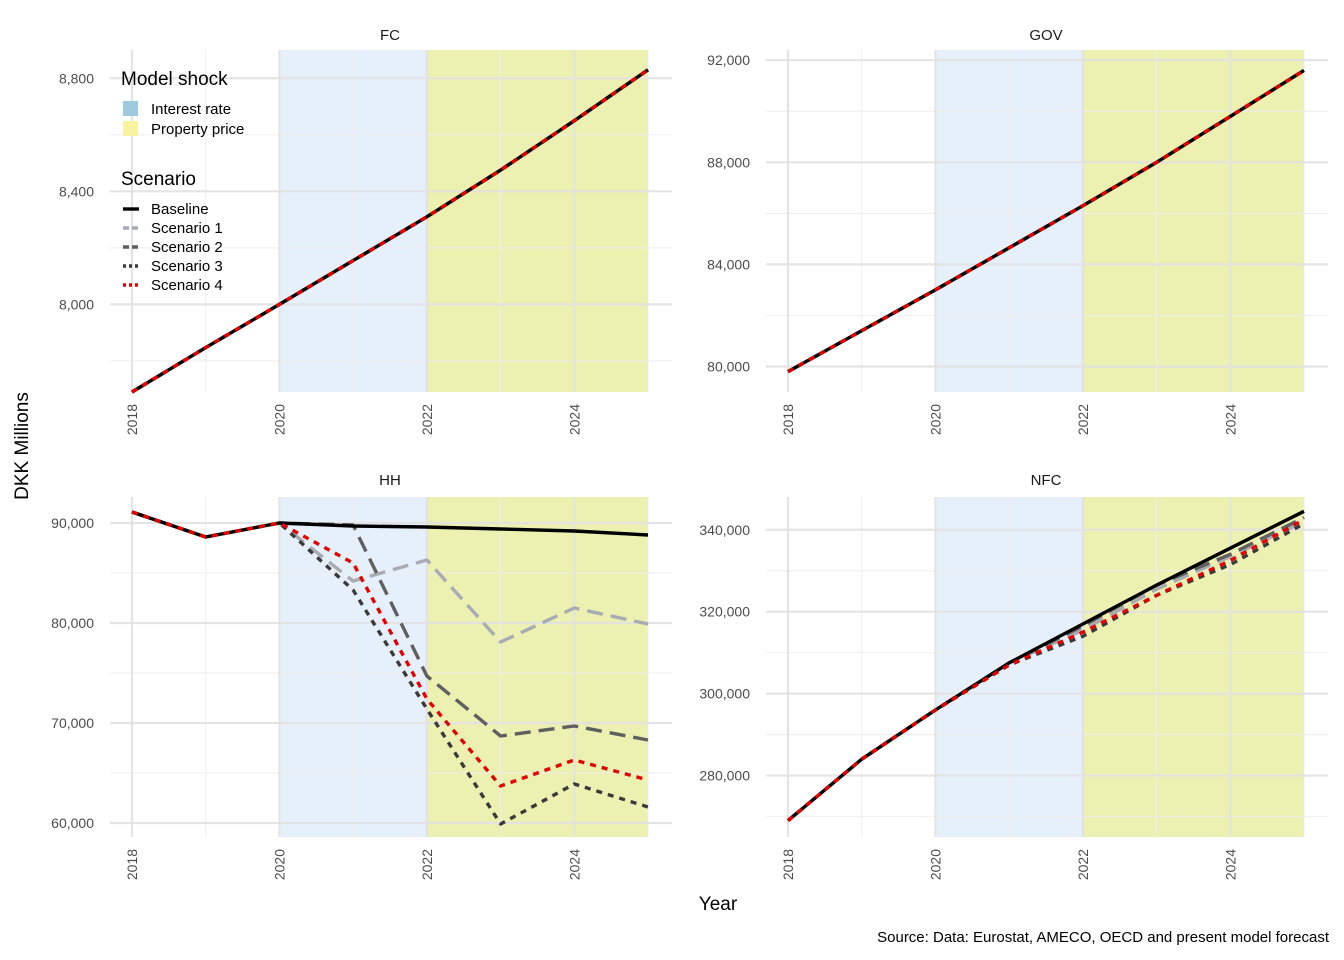 The width and height of the screenshot is (1344, 960). I want to click on series-line-baseline, so click(390, 524).